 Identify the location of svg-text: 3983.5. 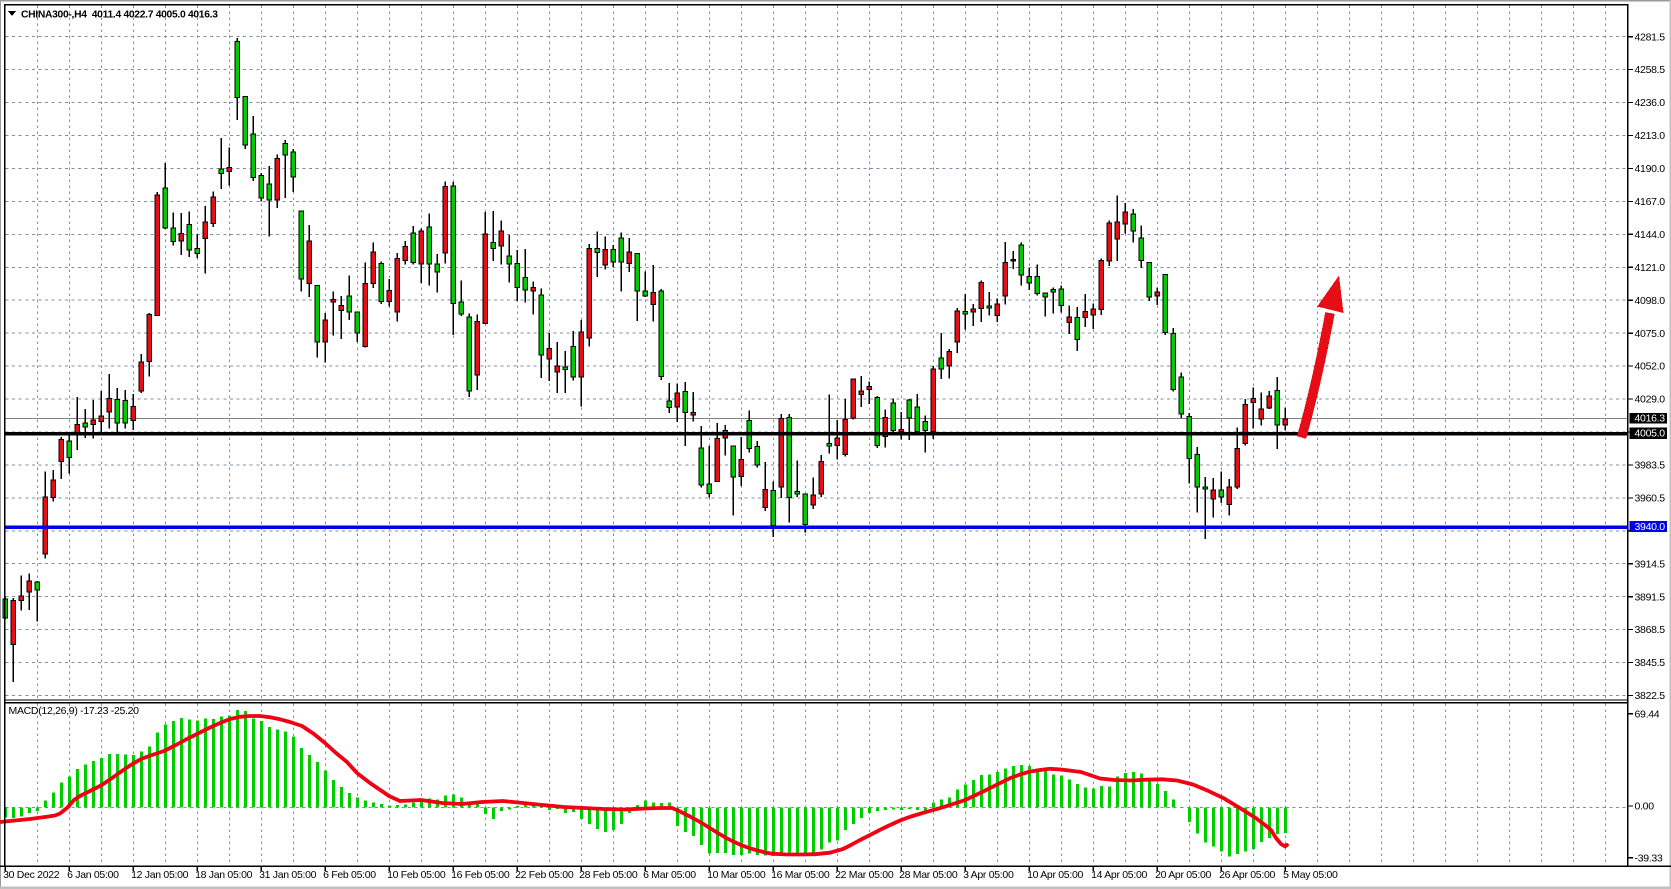
(1650, 466).